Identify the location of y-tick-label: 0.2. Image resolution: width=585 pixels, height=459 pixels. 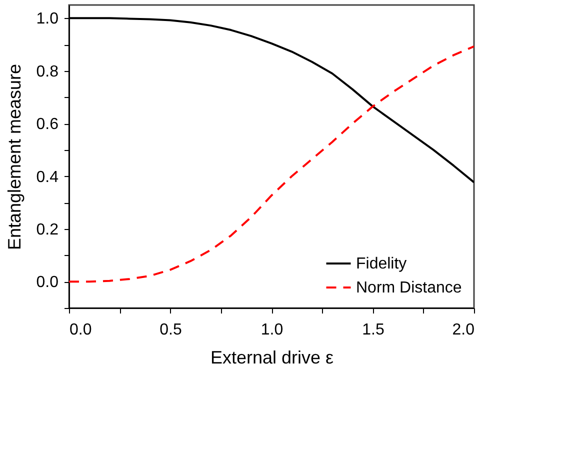
(47, 229).